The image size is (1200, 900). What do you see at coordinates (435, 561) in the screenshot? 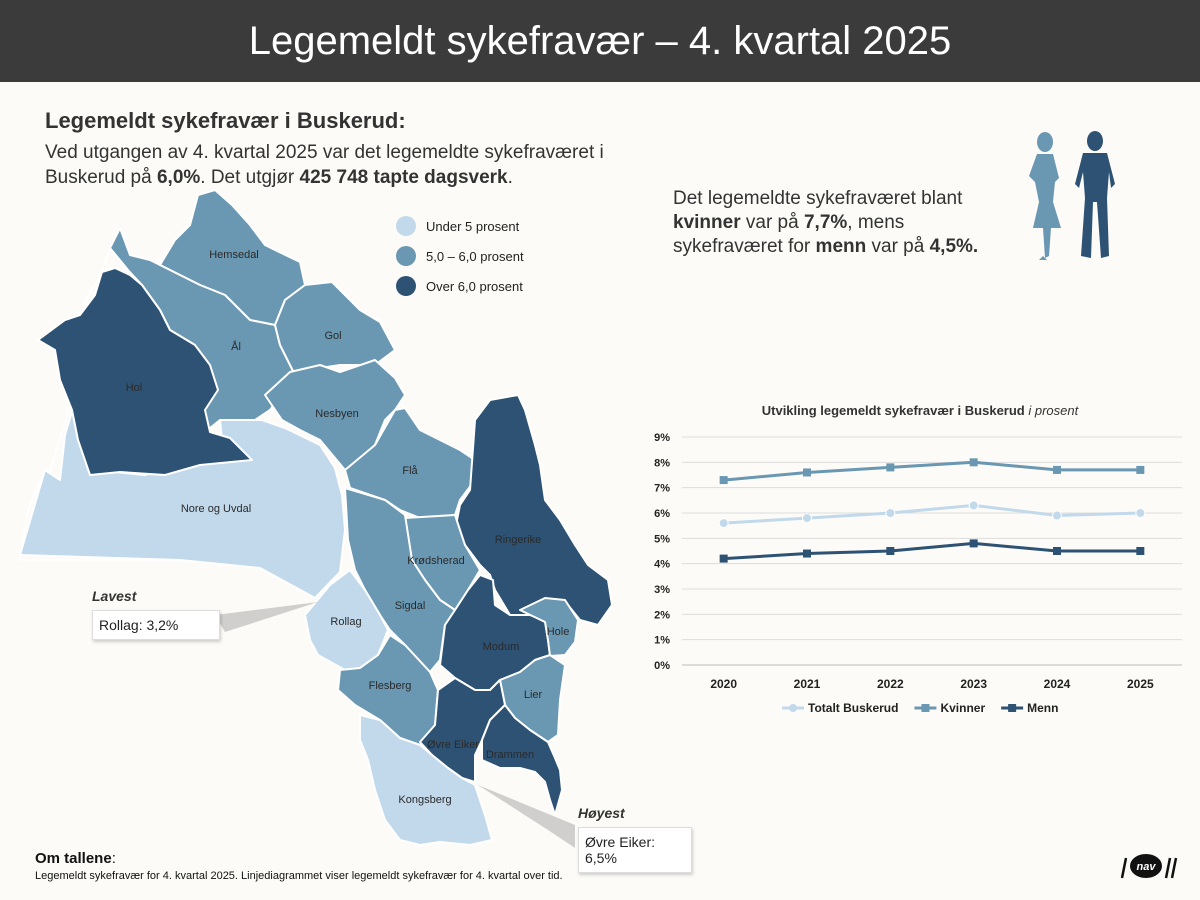
I see `map-label-krodsherad: Krødsherad` at bounding box center [435, 561].